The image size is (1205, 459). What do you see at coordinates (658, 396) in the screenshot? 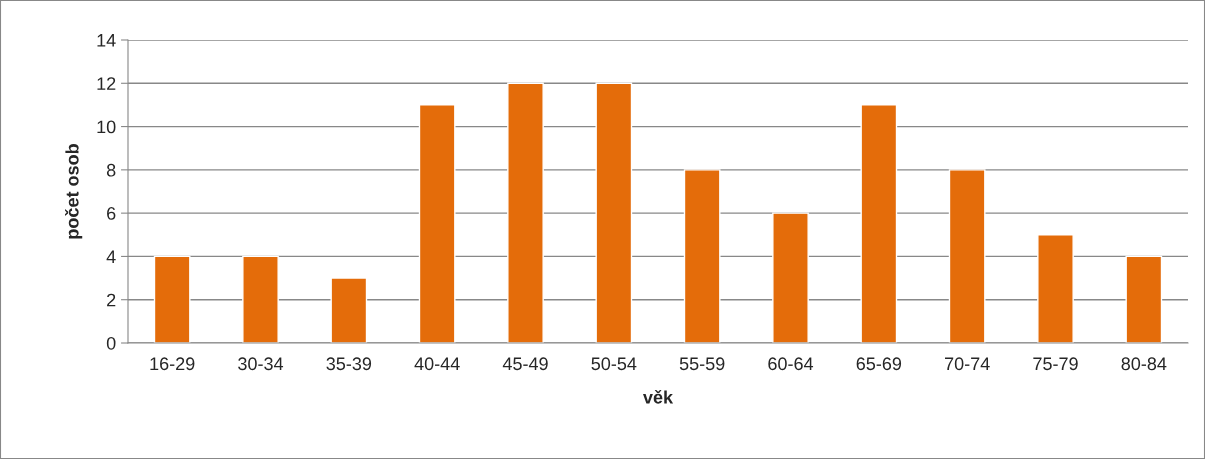
I see `x-axis-title: věk` at bounding box center [658, 396].